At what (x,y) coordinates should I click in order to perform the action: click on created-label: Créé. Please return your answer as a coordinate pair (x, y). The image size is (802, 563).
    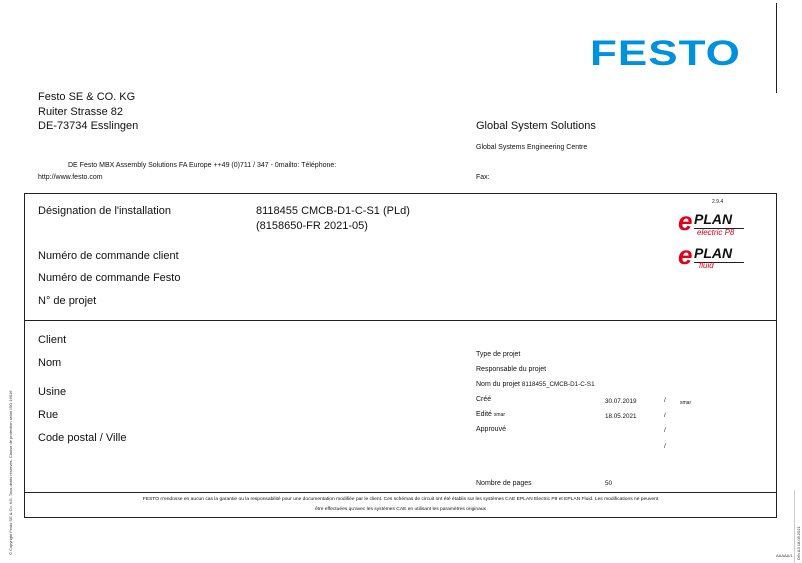
    Looking at the image, I should click on (484, 399).